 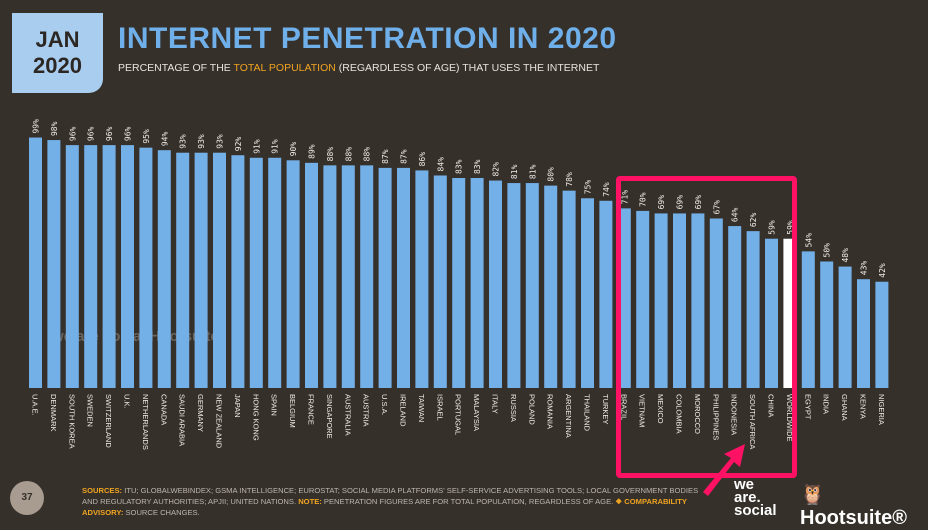 I want to click on hootsuite-logo: 🦉 Hootsuite®, so click(x=853, y=506).